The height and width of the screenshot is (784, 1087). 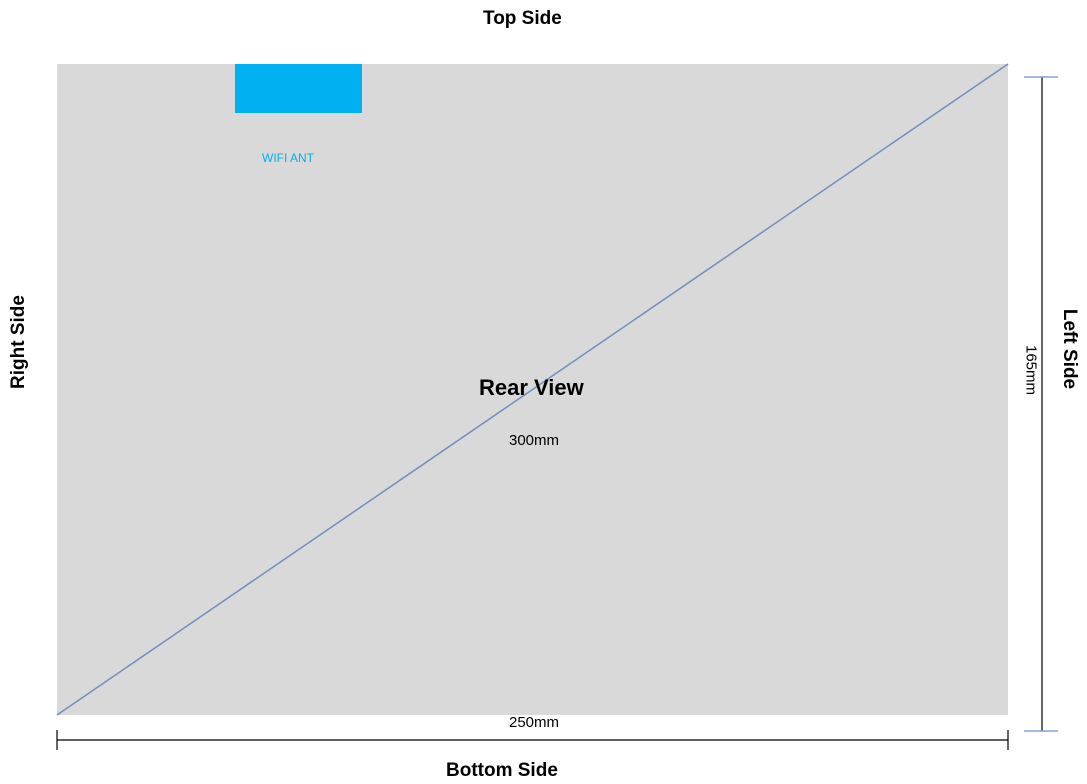 What do you see at coordinates (298, 88) in the screenshot?
I see `wifi-antenna-block` at bounding box center [298, 88].